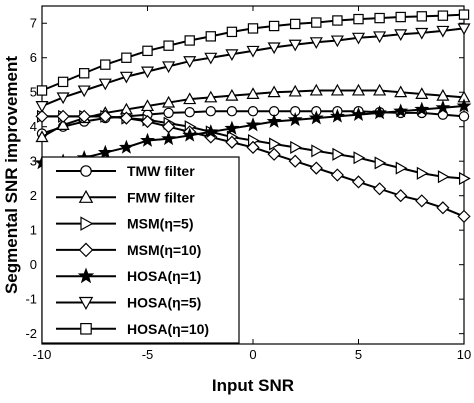  What do you see at coordinates (253, 385) in the screenshot?
I see `x-axis-label: Input SNR` at bounding box center [253, 385].